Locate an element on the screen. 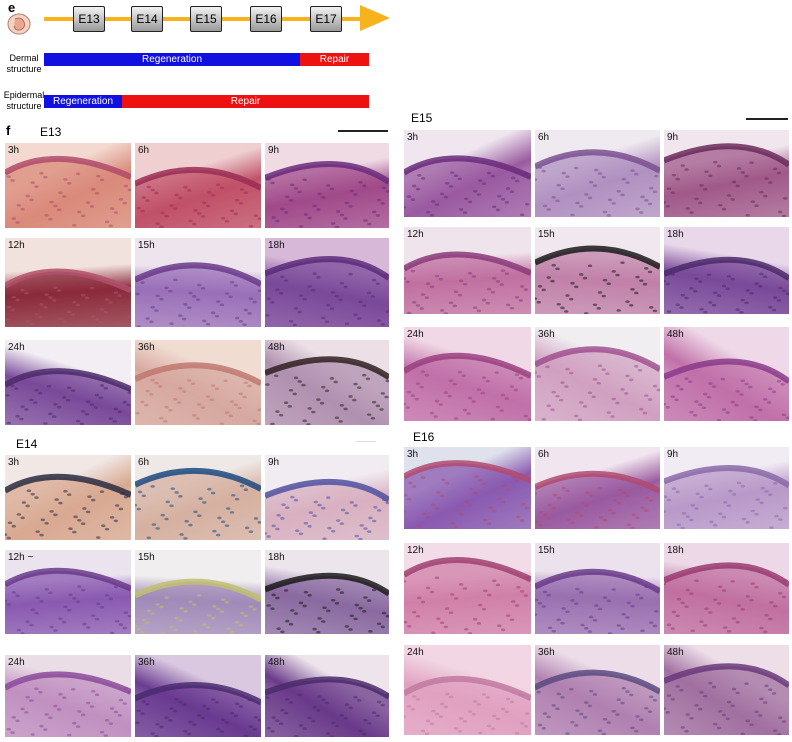 The width and height of the screenshot is (792, 742). panel-e-letter: e is located at coordinates (12, 7).